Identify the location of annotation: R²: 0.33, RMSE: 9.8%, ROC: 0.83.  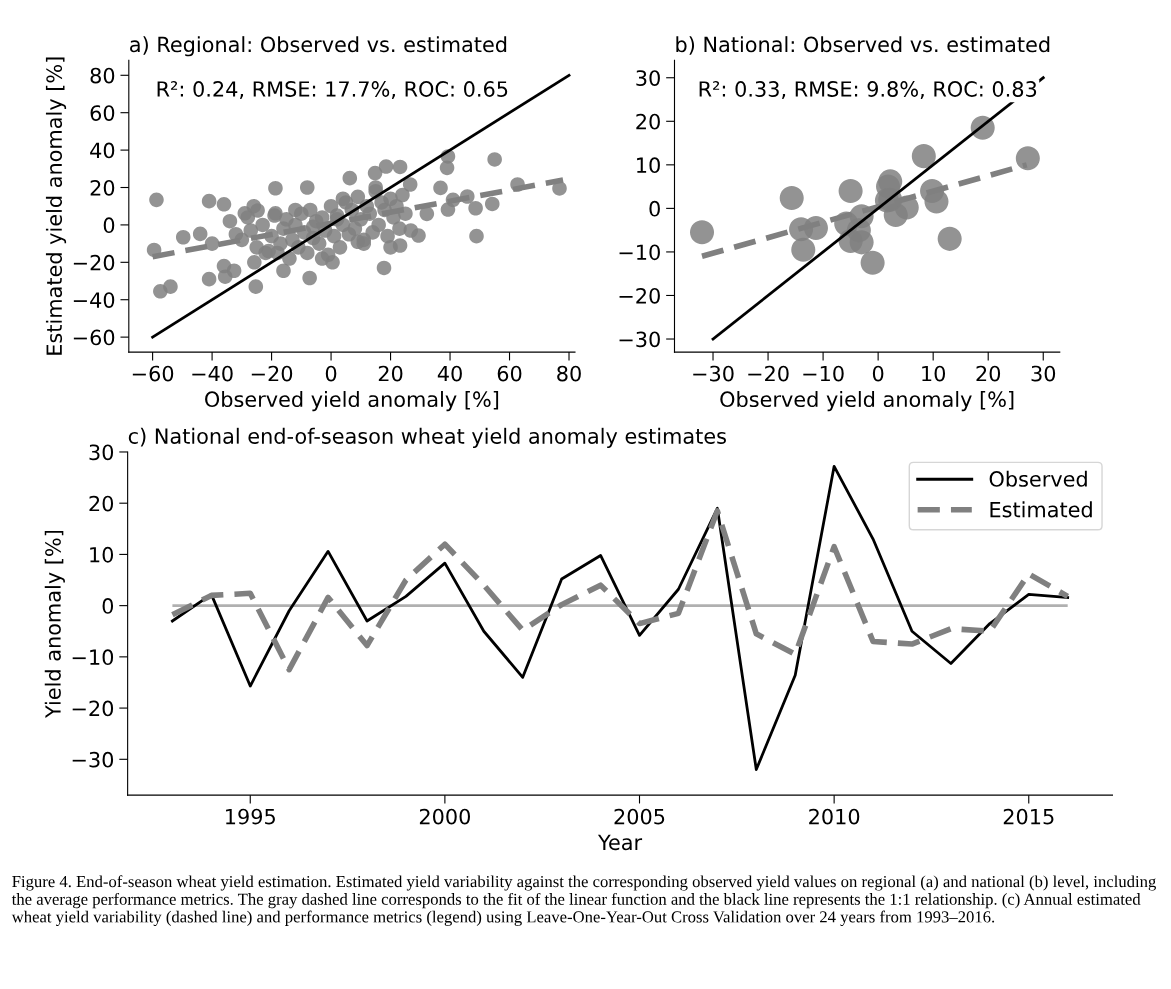
(868, 90).